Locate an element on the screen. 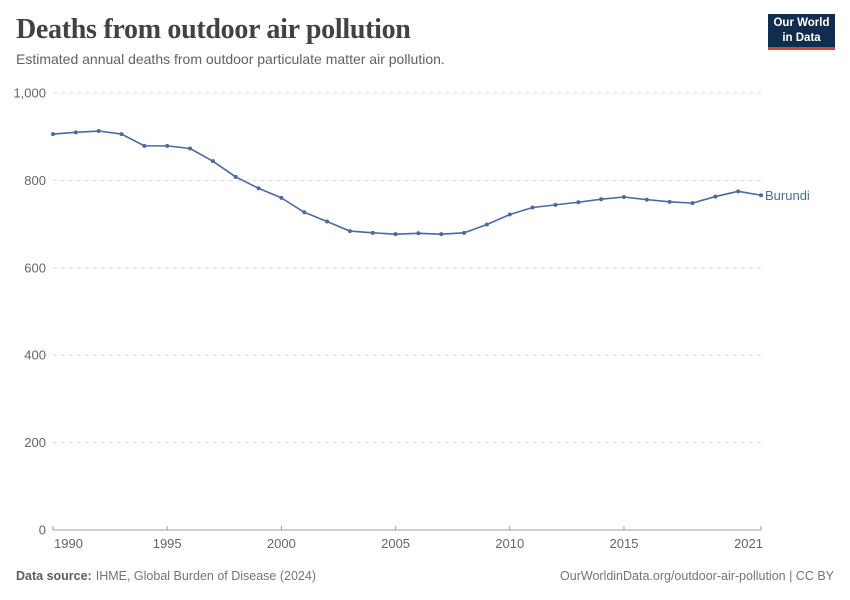 The width and height of the screenshot is (850, 600). data-source-text: IHME, Global Burden of Disease (2024) is located at coordinates (205, 576).